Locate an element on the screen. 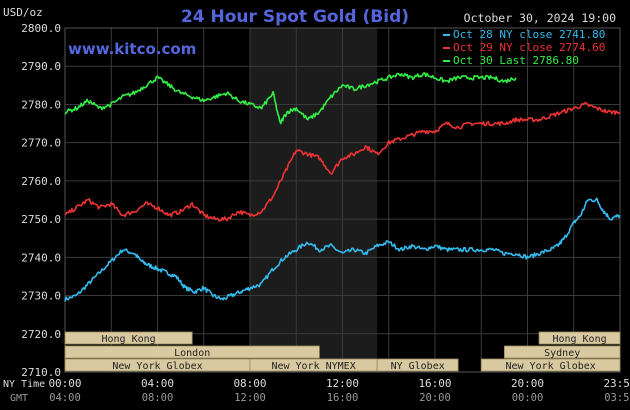  series-line is located at coordinates (290, 98).